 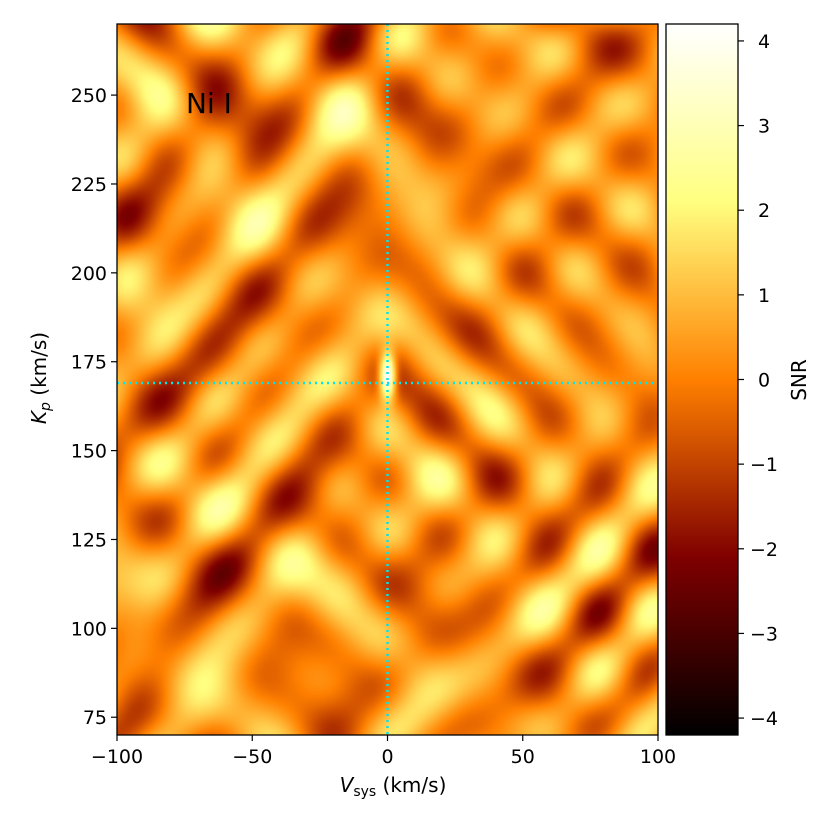 I want to click on y-tick-label: 150, so click(x=89, y=452).